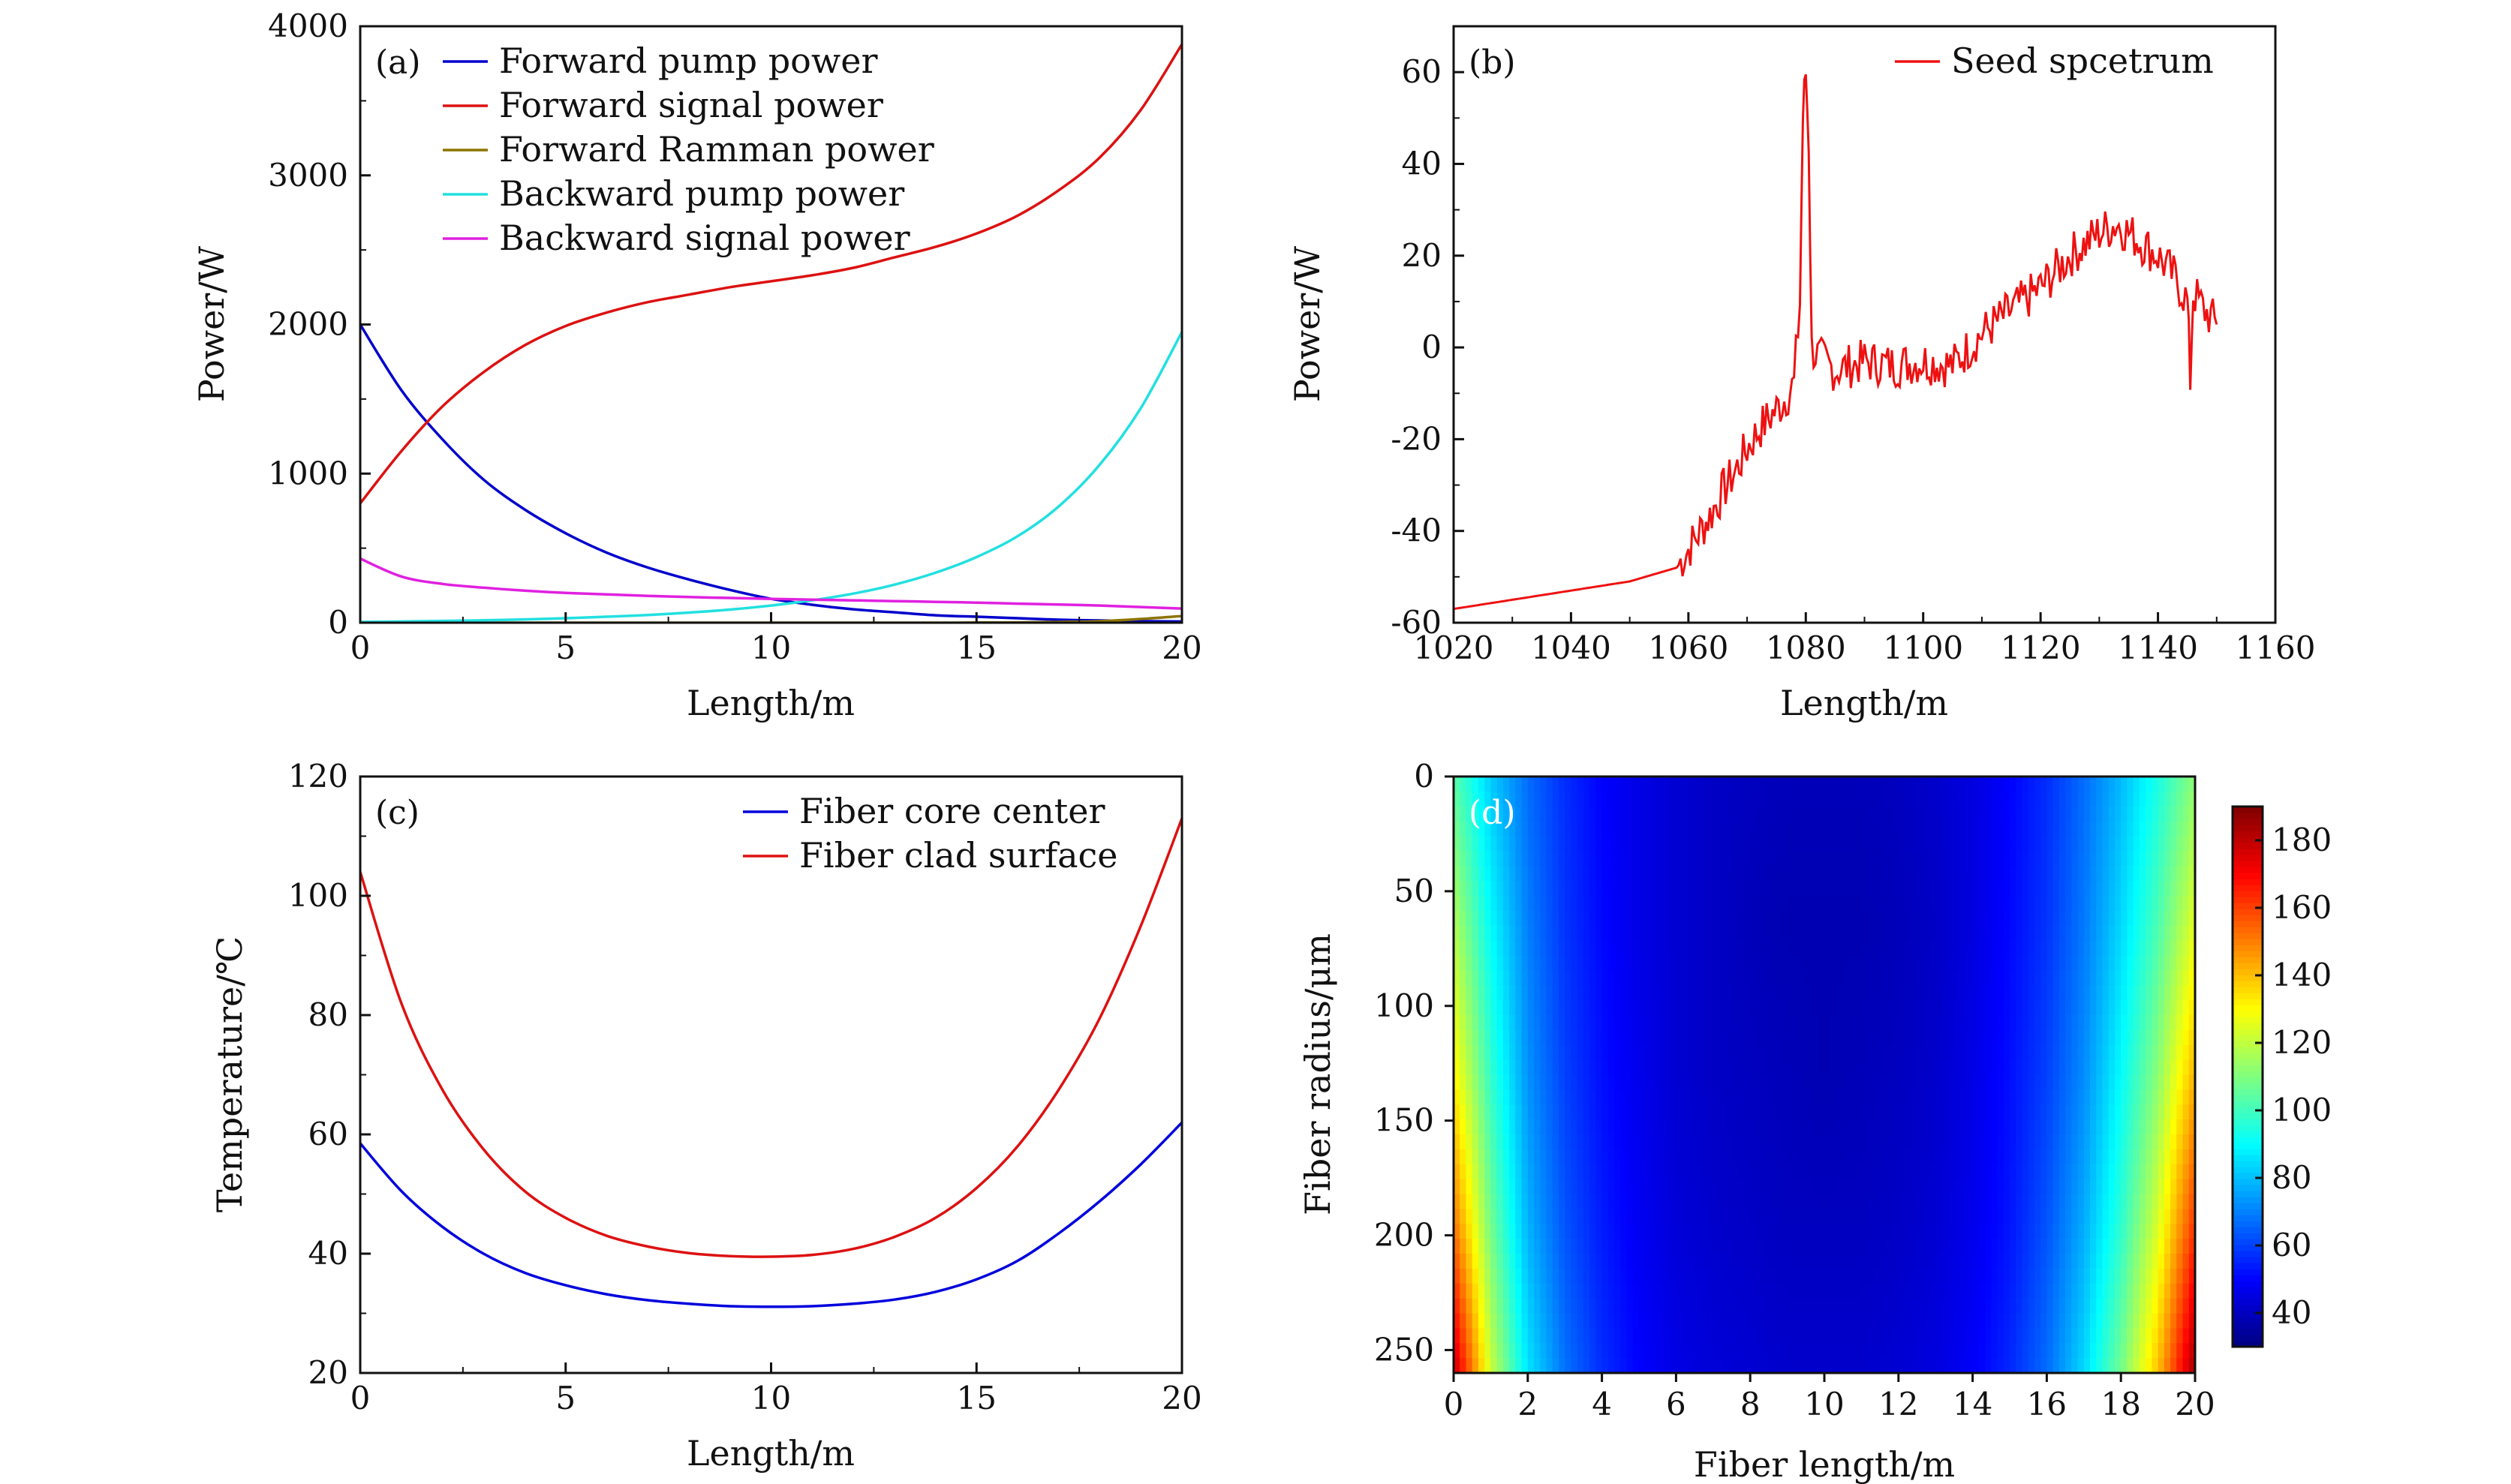 The image size is (2511, 1484). What do you see at coordinates (328, 1372) in the screenshot?
I see `y-tick-label: 20` at bounding box center [328, 1372].